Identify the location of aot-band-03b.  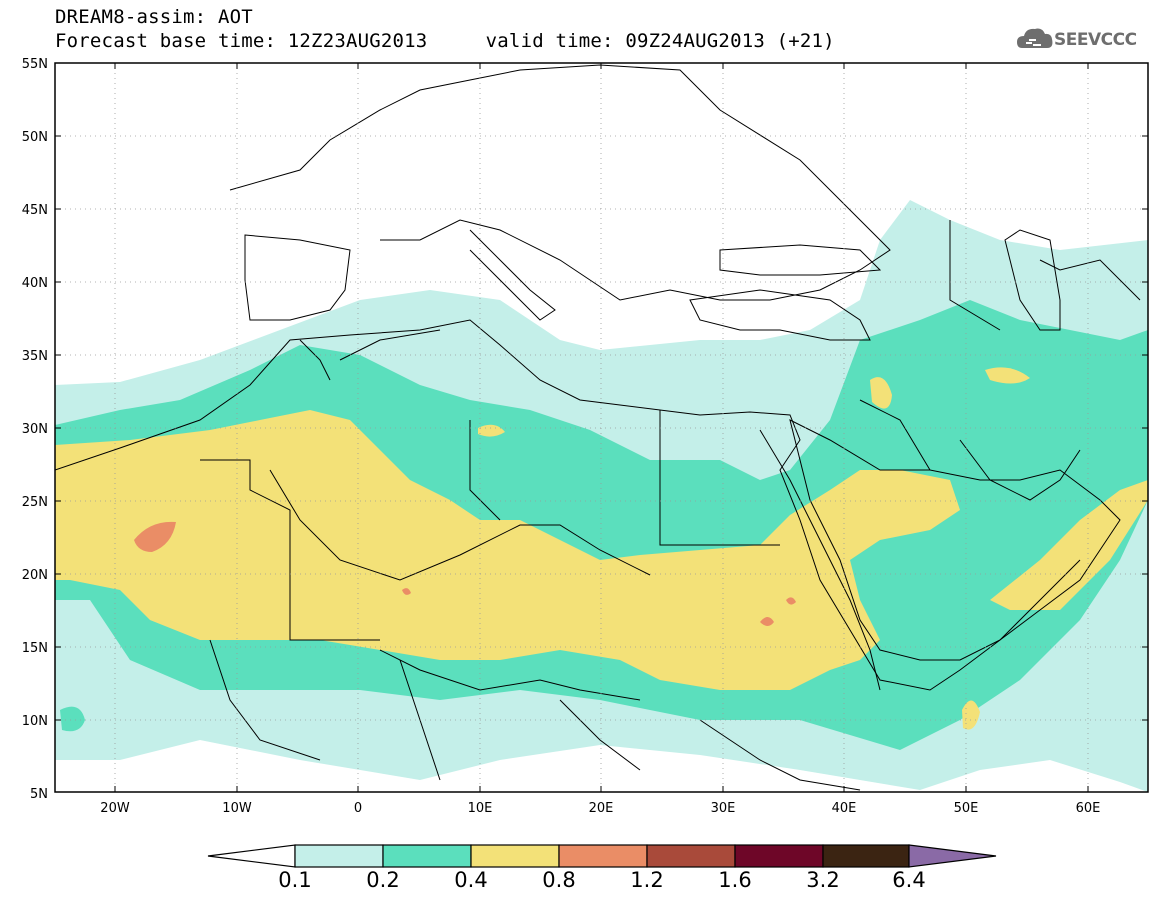
(1069, 545).